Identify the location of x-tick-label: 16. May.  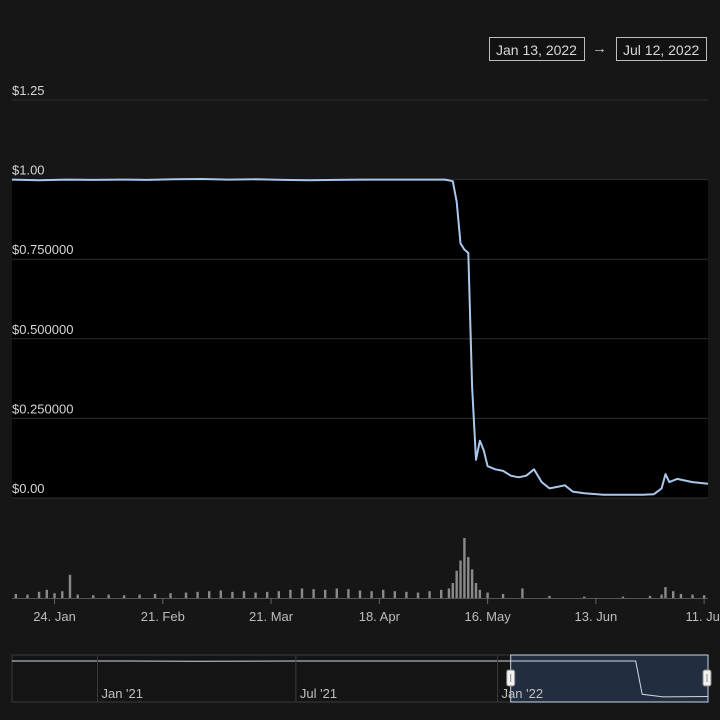
(487, 616).